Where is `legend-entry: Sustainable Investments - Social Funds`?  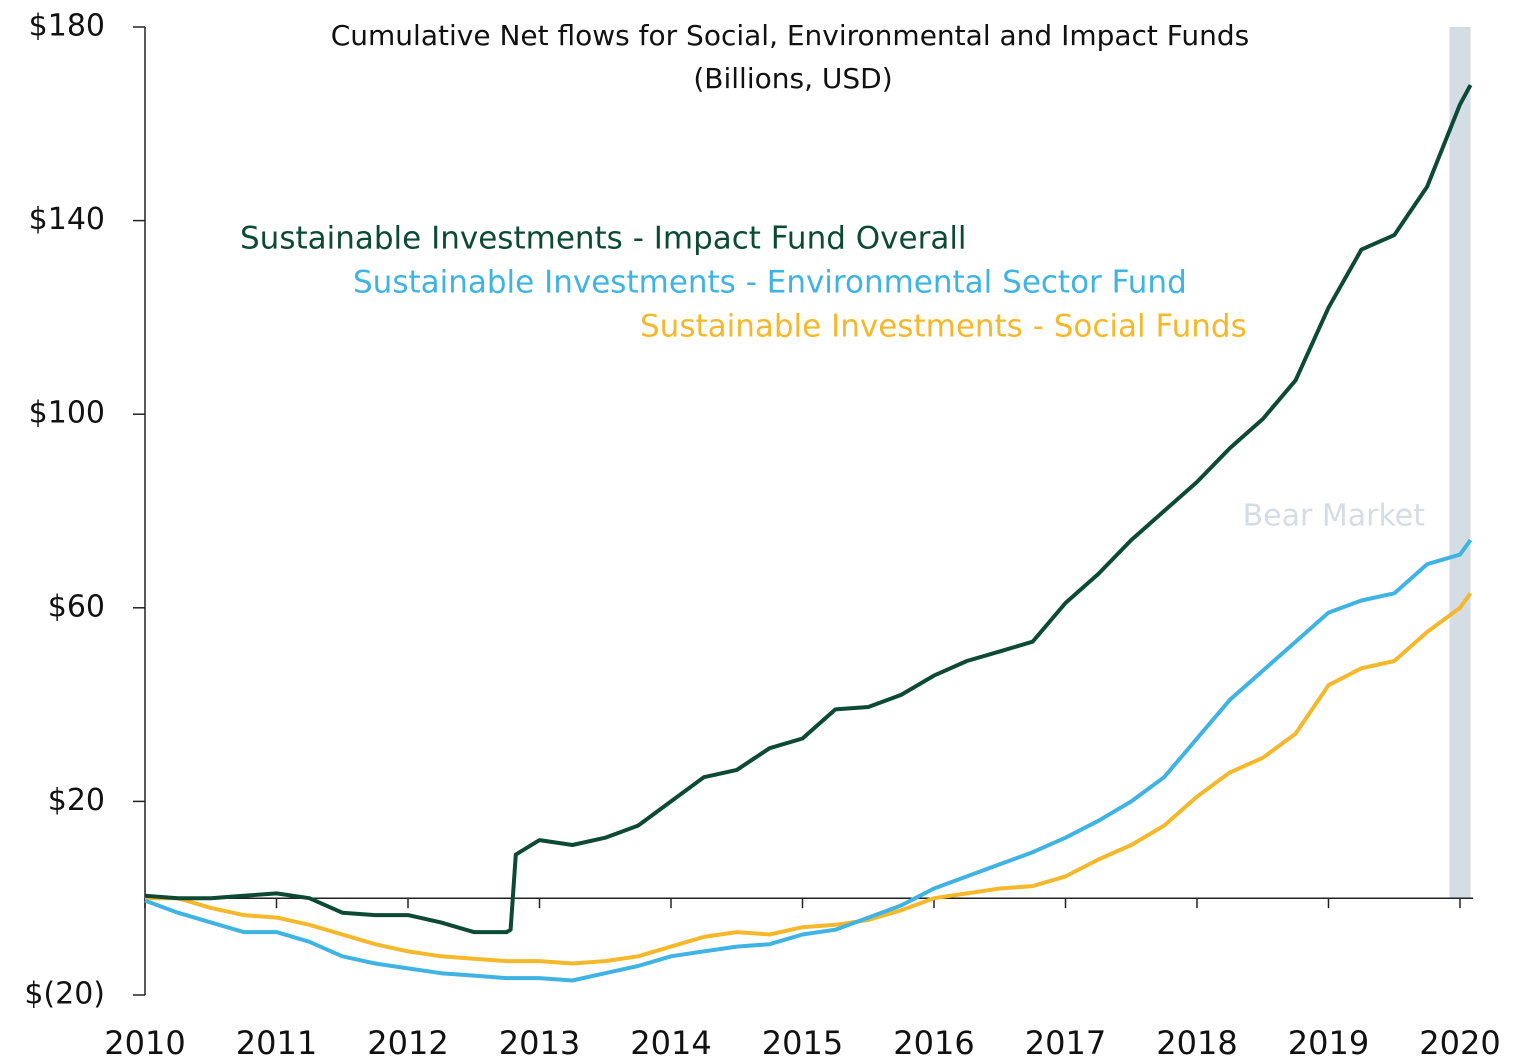 legend-entry: Sustainable Investments - Social Funds is located at coordinates (943, 327).